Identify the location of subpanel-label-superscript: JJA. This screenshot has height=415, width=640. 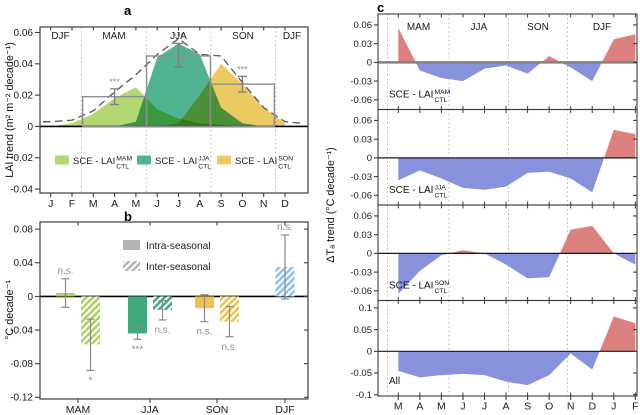
(440, 187).